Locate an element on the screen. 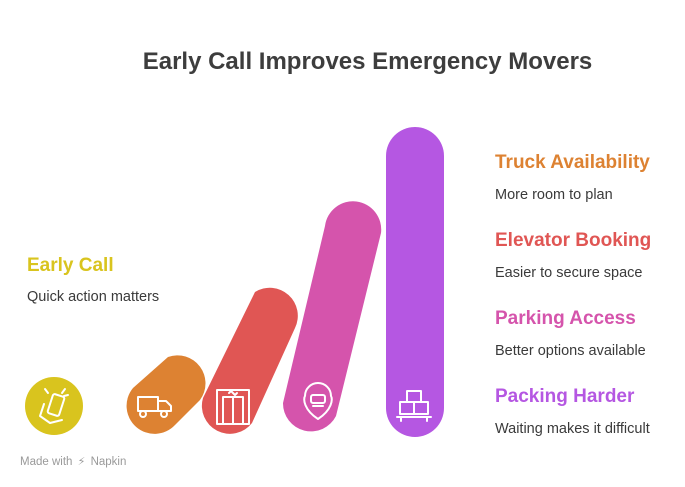 This screenshot has height=487, width=685. watermark-brand: Napkin is located at coordinates (108, 462).